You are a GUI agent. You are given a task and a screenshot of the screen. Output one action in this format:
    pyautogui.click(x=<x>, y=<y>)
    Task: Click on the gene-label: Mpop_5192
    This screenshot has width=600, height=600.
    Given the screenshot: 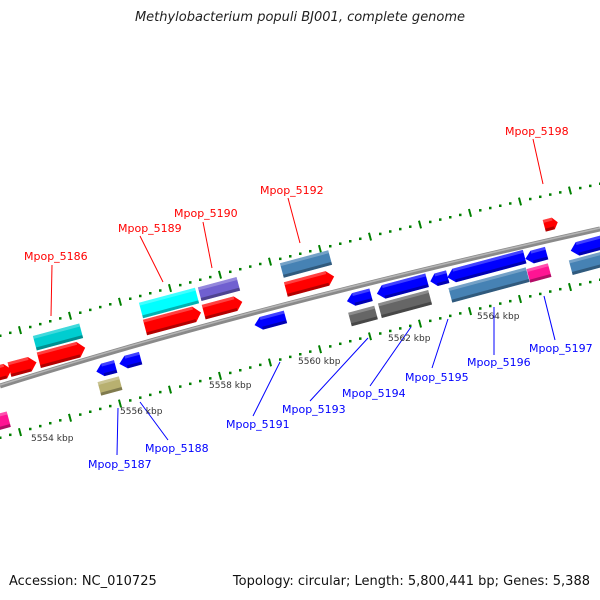 What is the action you would take?
    pyautogui.click(x=292, y=190)
    